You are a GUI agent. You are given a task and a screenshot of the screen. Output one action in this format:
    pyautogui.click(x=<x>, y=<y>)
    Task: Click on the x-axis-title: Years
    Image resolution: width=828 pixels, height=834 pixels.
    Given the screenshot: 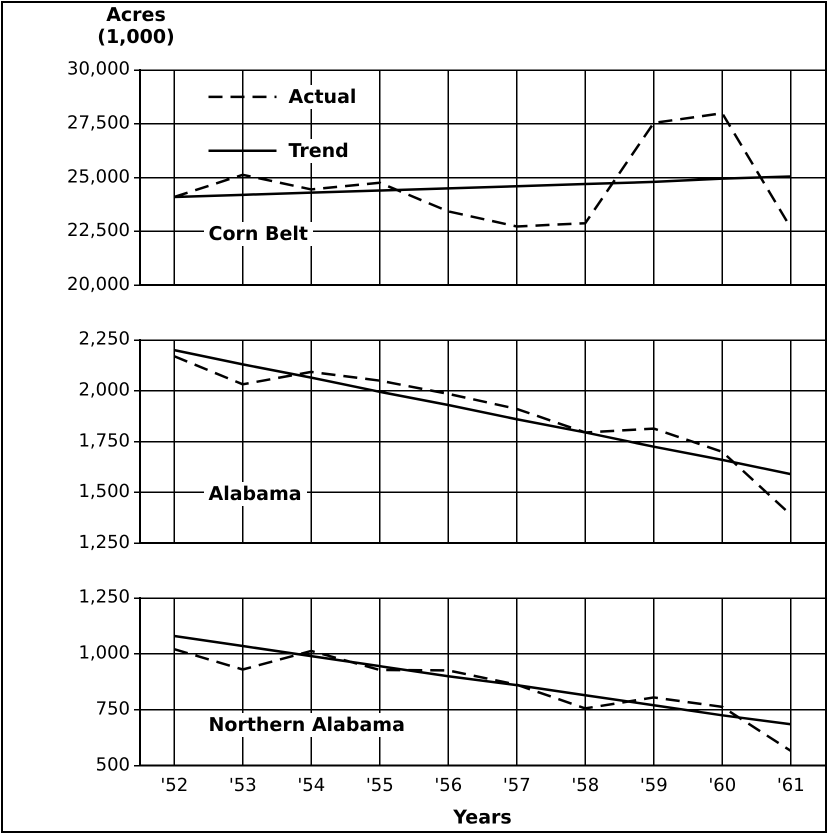 What is the action you would take?
    pyautogui.click(x=482, y=817)
    